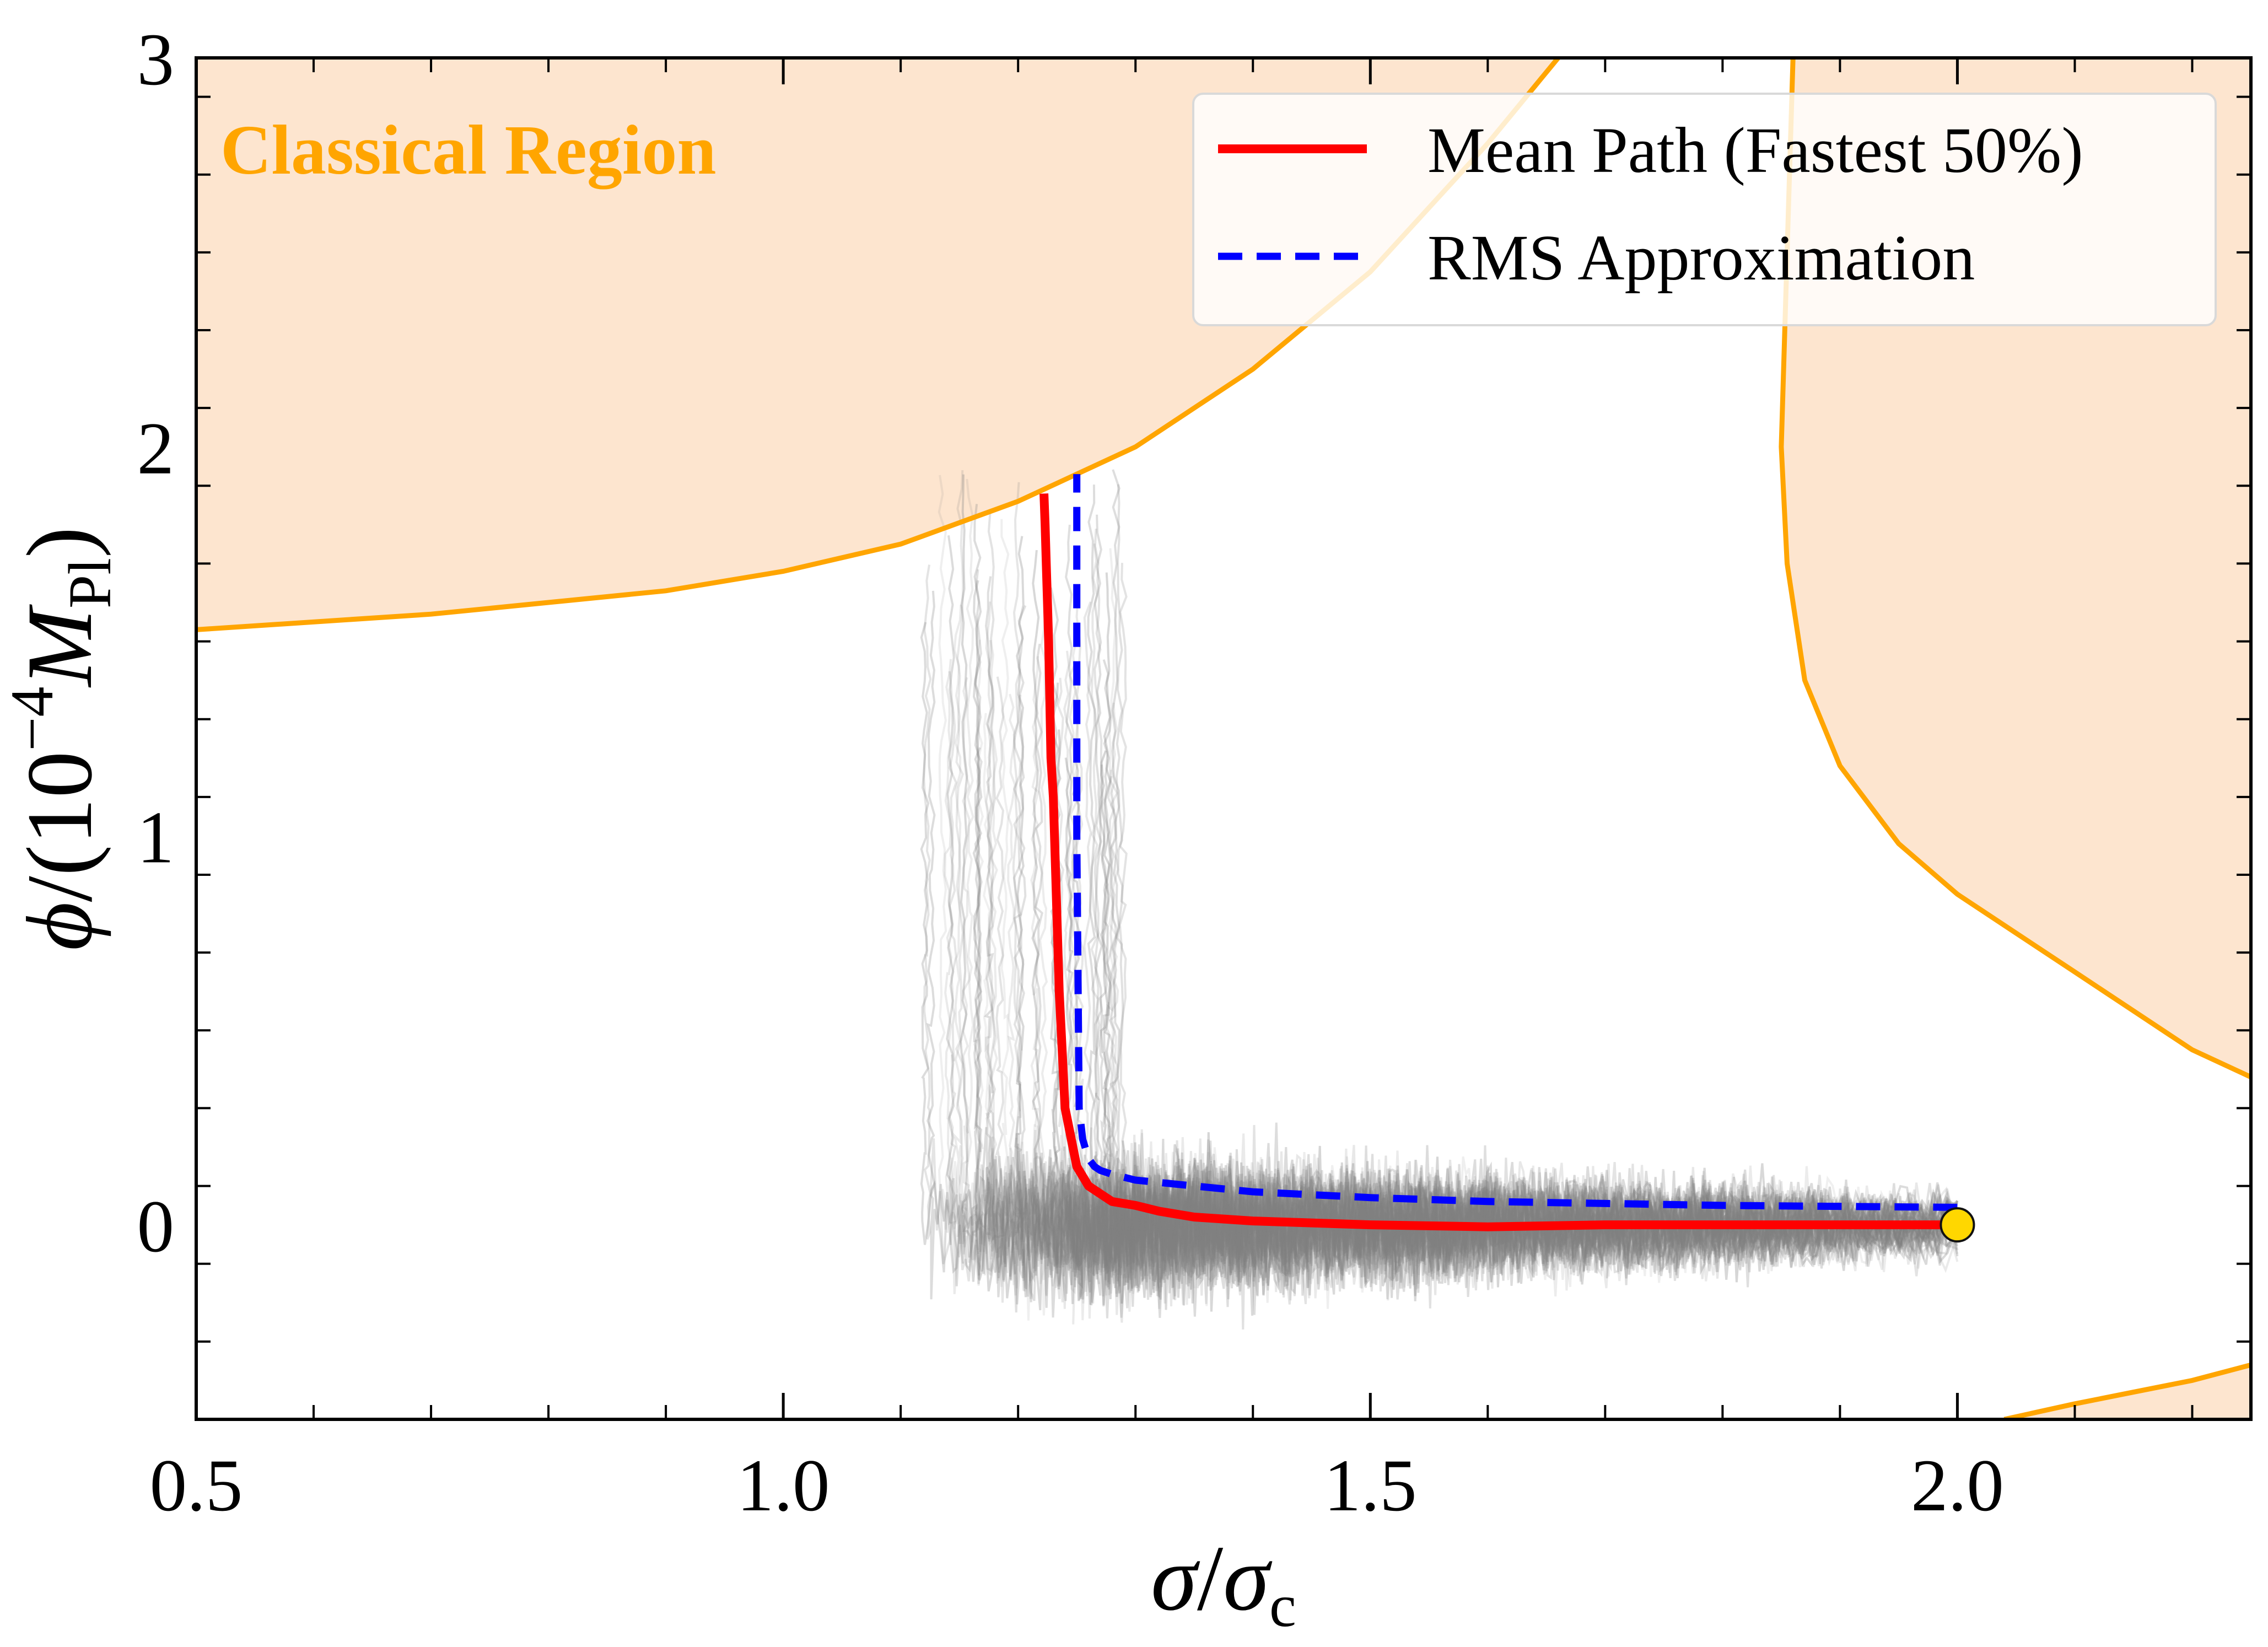 This screenshot has height=1647, width=2268. What do you see at coordinates (59, 926) in the screenshot?
I see `y-axis-label-phi: ϕ` at bounding box center [59, 926].